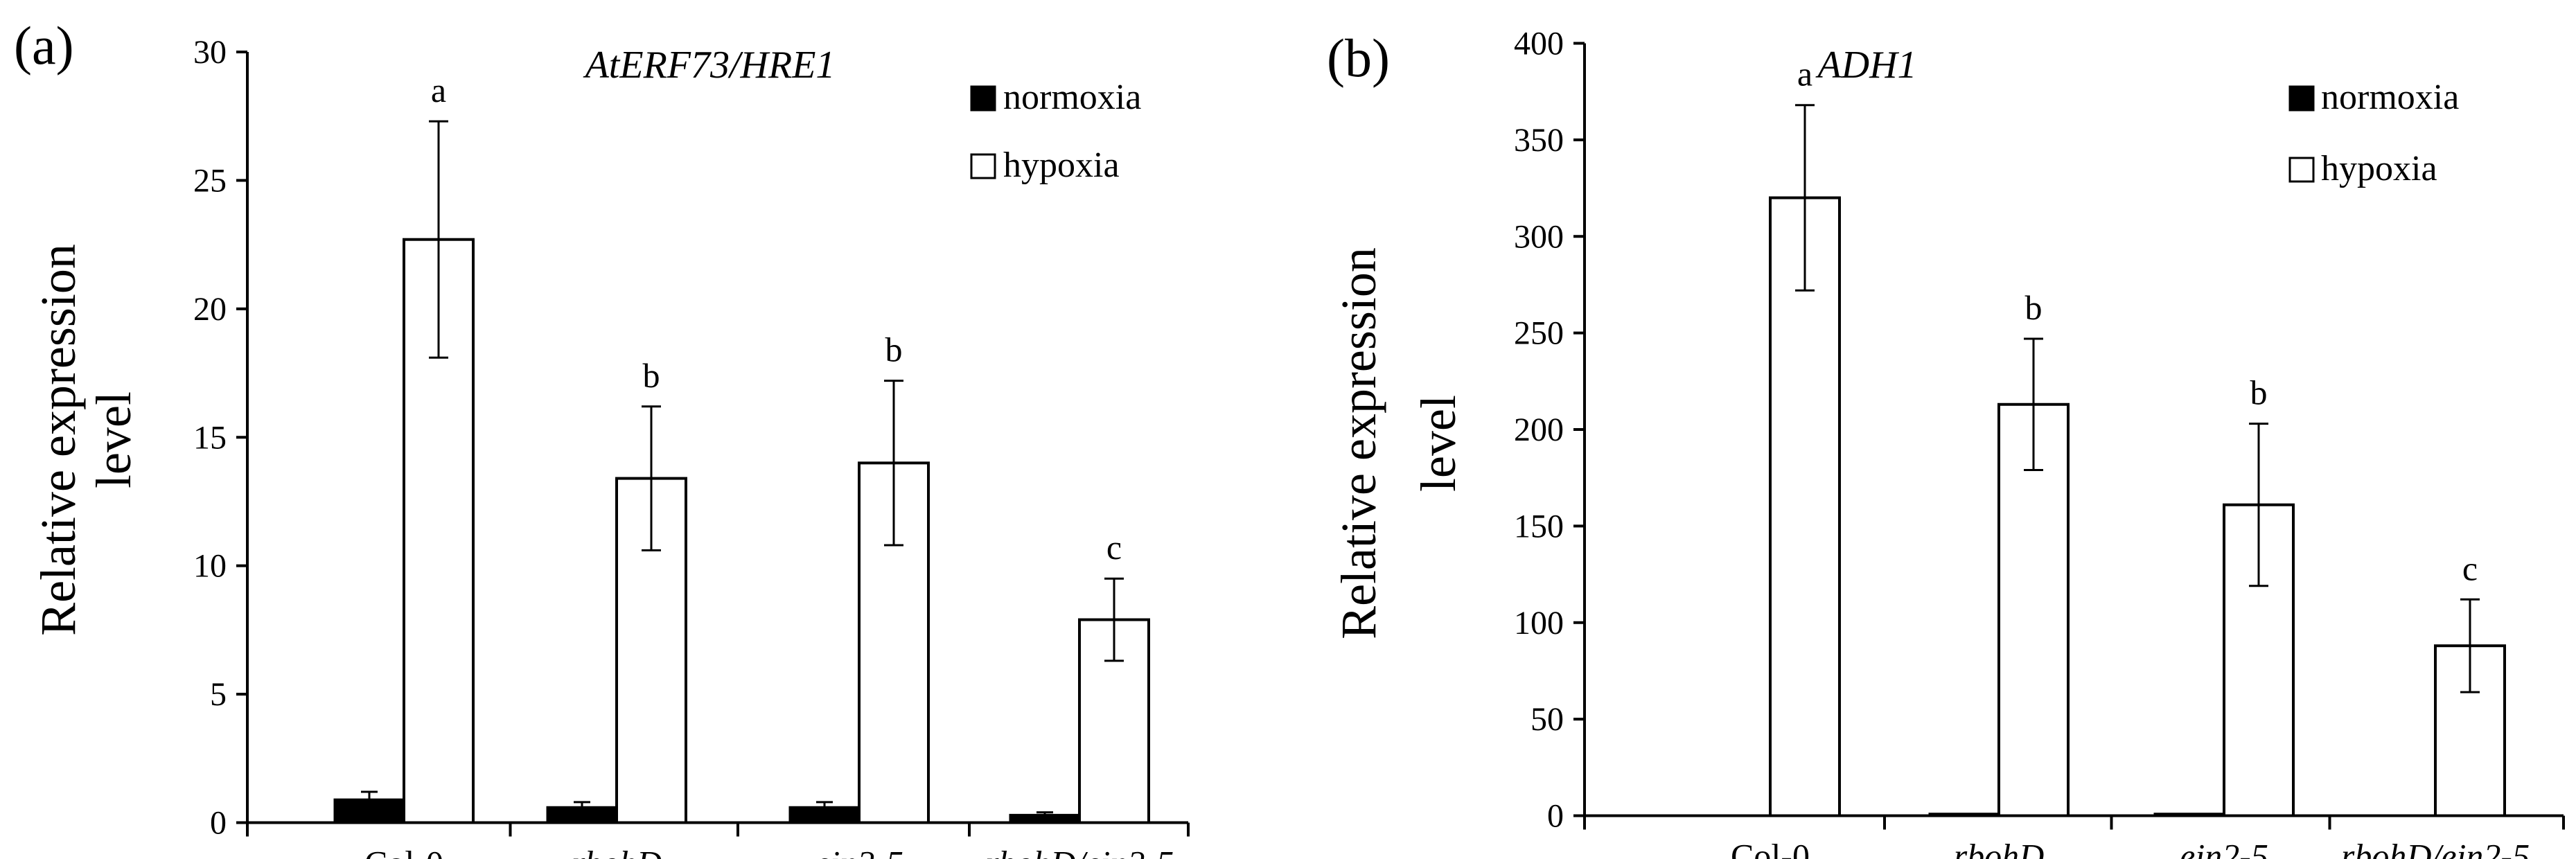  What do you see at coordinates (403, 851) in the screenshot?
I see `panel-a-category-label: Col-0` at bounding box center [403, 851].